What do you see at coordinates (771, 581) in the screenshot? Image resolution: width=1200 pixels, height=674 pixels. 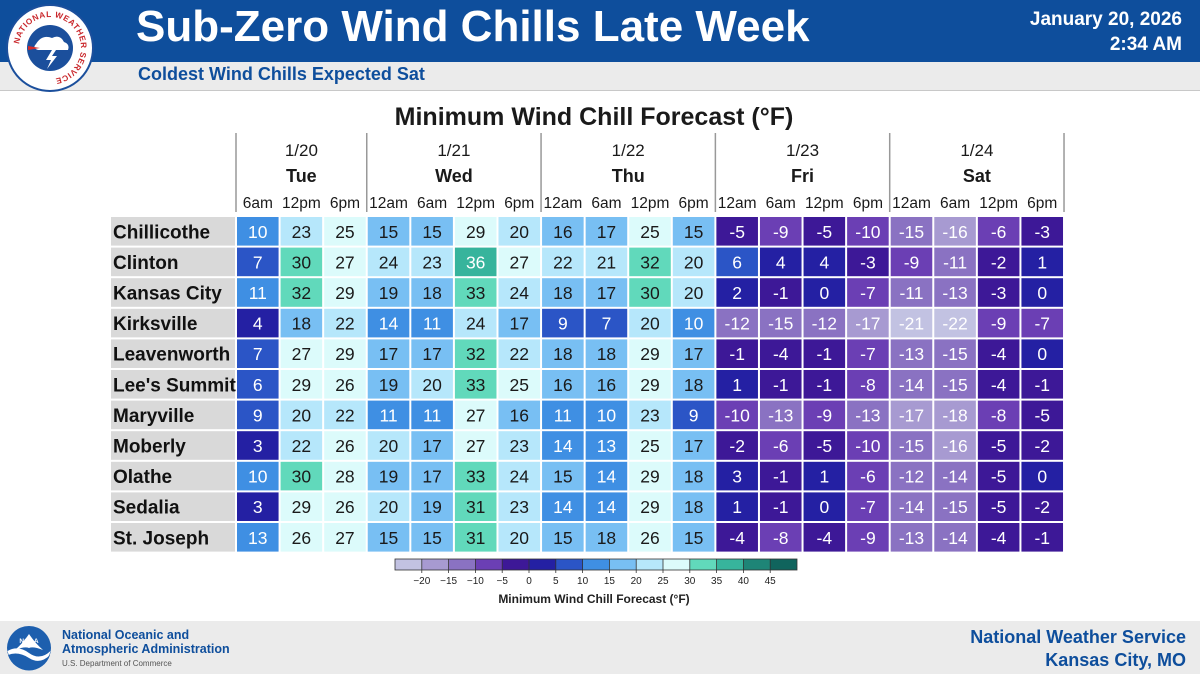 I see `legend-tick-label: 45` at bounding box center [771, 581].